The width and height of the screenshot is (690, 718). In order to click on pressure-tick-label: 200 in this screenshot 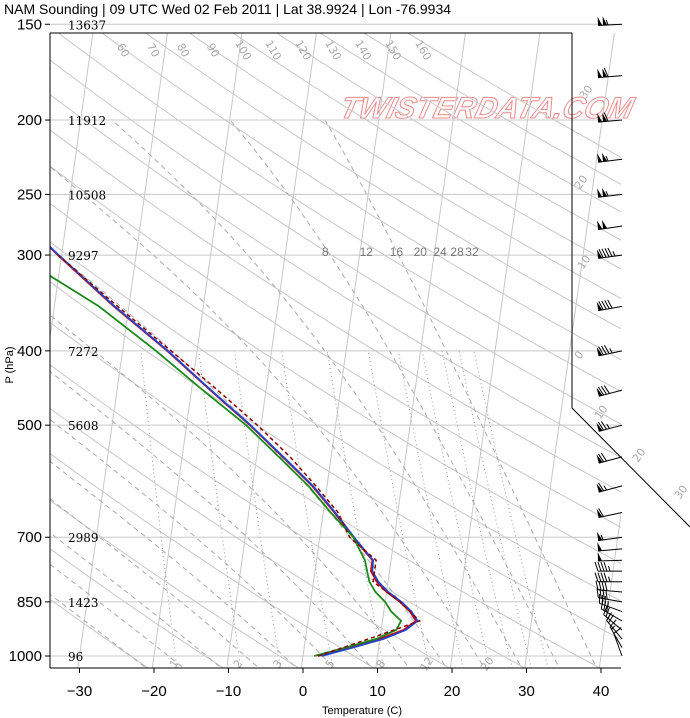, I will do `click(29, 120)`.